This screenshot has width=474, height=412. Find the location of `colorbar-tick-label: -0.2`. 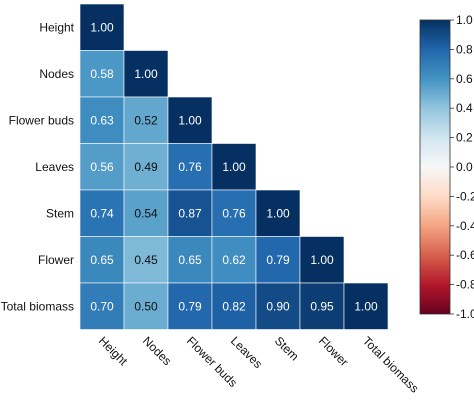

colorbar-tick-label: -0.2 is located at coordinates (465, 196).